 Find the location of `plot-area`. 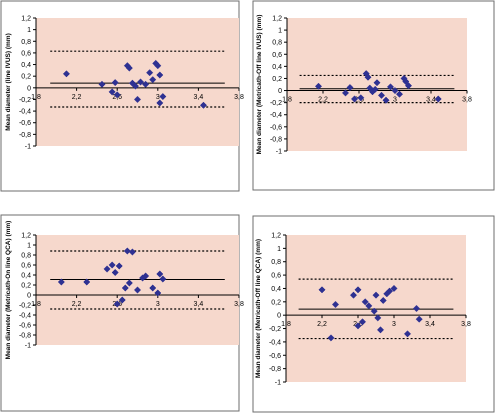

plot-area is located at coordinates (376, 308).